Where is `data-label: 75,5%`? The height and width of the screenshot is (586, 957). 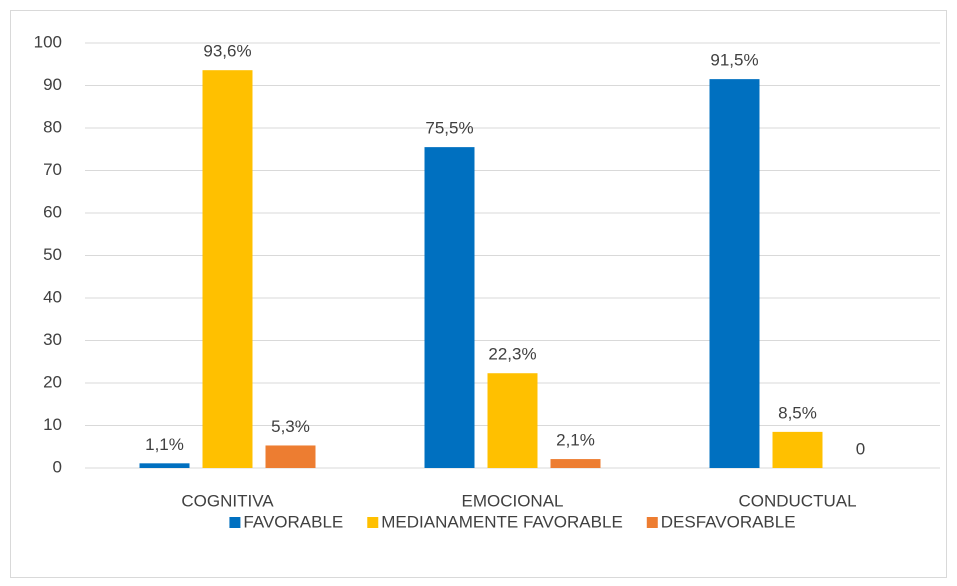 data-label: 75,5% is located at coordinates (449, 128).